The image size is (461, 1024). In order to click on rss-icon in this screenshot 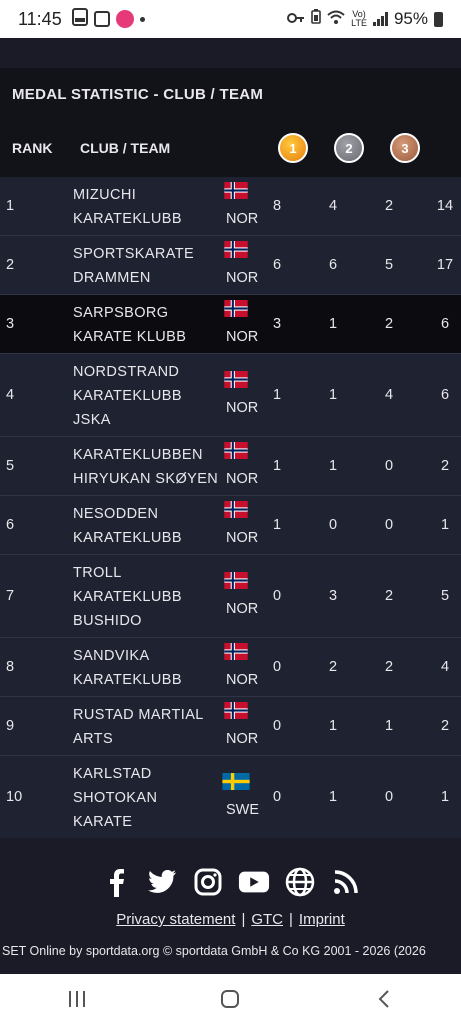, I will do `click(346, 882)`.